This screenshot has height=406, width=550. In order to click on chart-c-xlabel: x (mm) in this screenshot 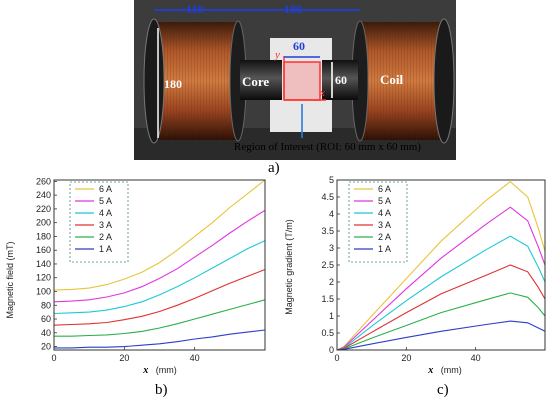, I will do `click(444, 368)`.